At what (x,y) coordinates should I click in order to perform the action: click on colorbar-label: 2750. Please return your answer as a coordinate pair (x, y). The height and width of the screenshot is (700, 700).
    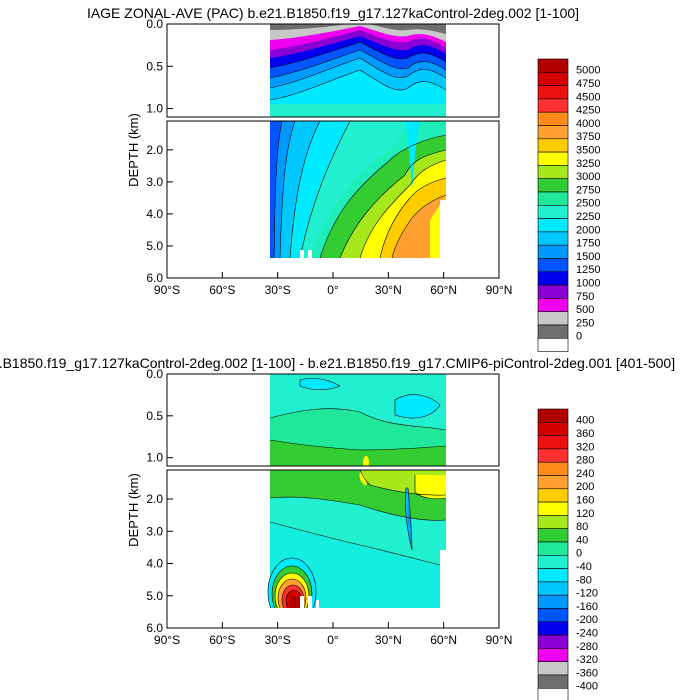
    Looking at the image, I should click on (588, 190).